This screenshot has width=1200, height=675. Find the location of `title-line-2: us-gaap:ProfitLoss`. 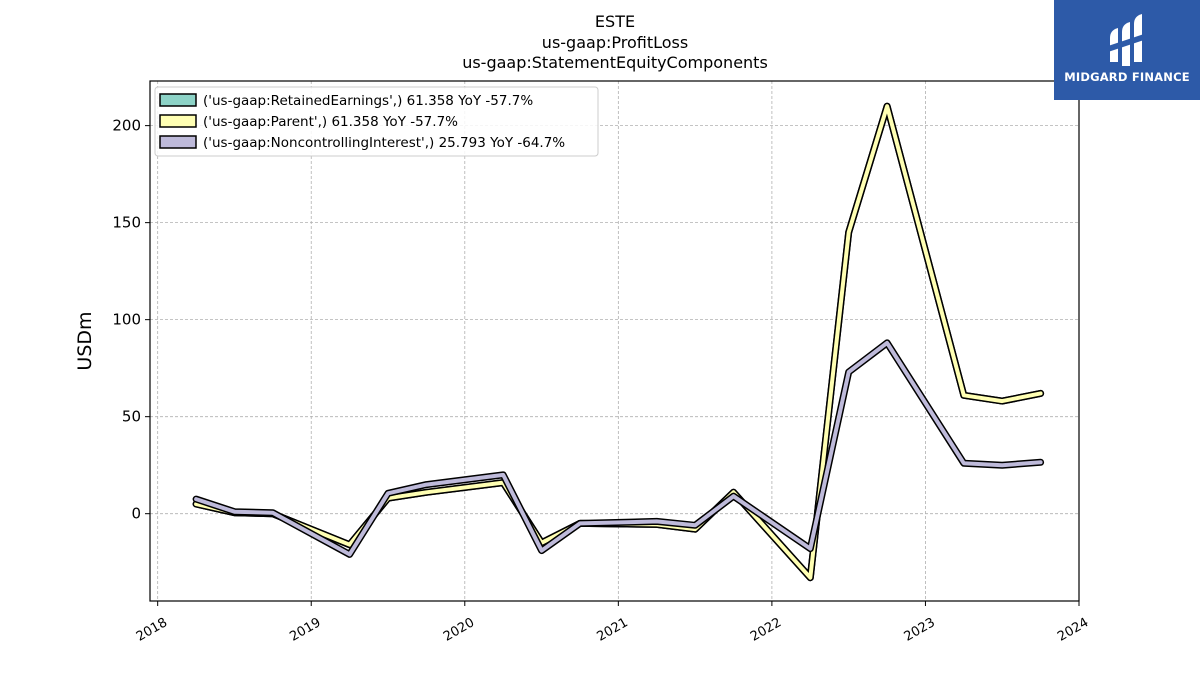

title-line-2: us-gaap:ProfitLoss is located at coordinates (615, 42).